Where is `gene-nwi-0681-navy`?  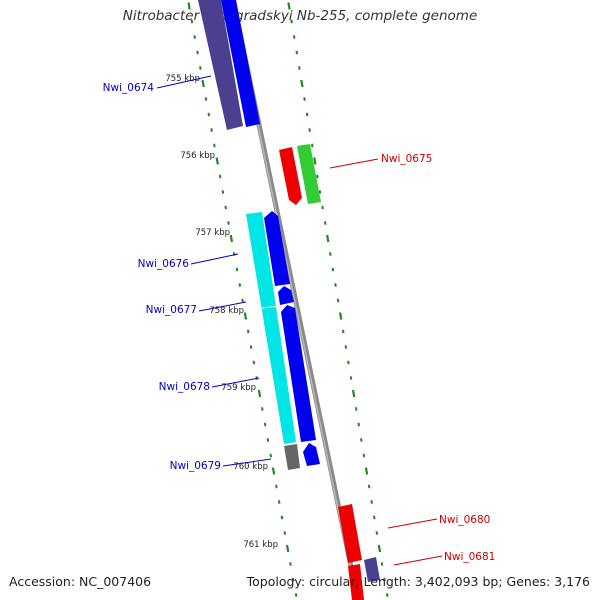
gene-nwi-0681-navy is located at coordinates (372, 569).